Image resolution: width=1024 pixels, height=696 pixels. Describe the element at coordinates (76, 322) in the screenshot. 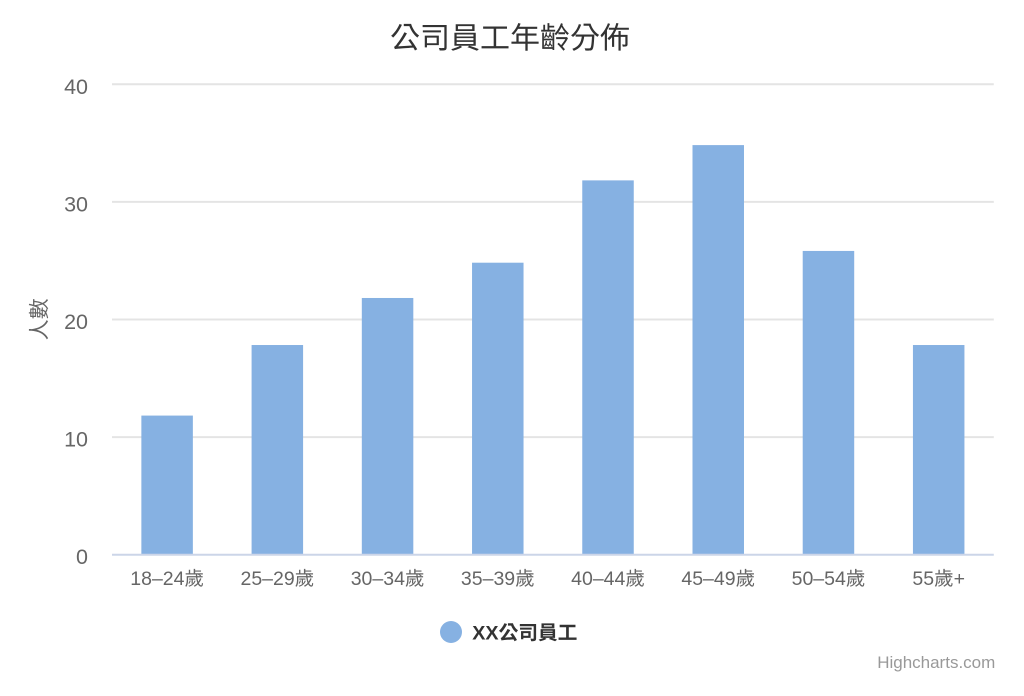

I see `svg-text: 20` at that location.